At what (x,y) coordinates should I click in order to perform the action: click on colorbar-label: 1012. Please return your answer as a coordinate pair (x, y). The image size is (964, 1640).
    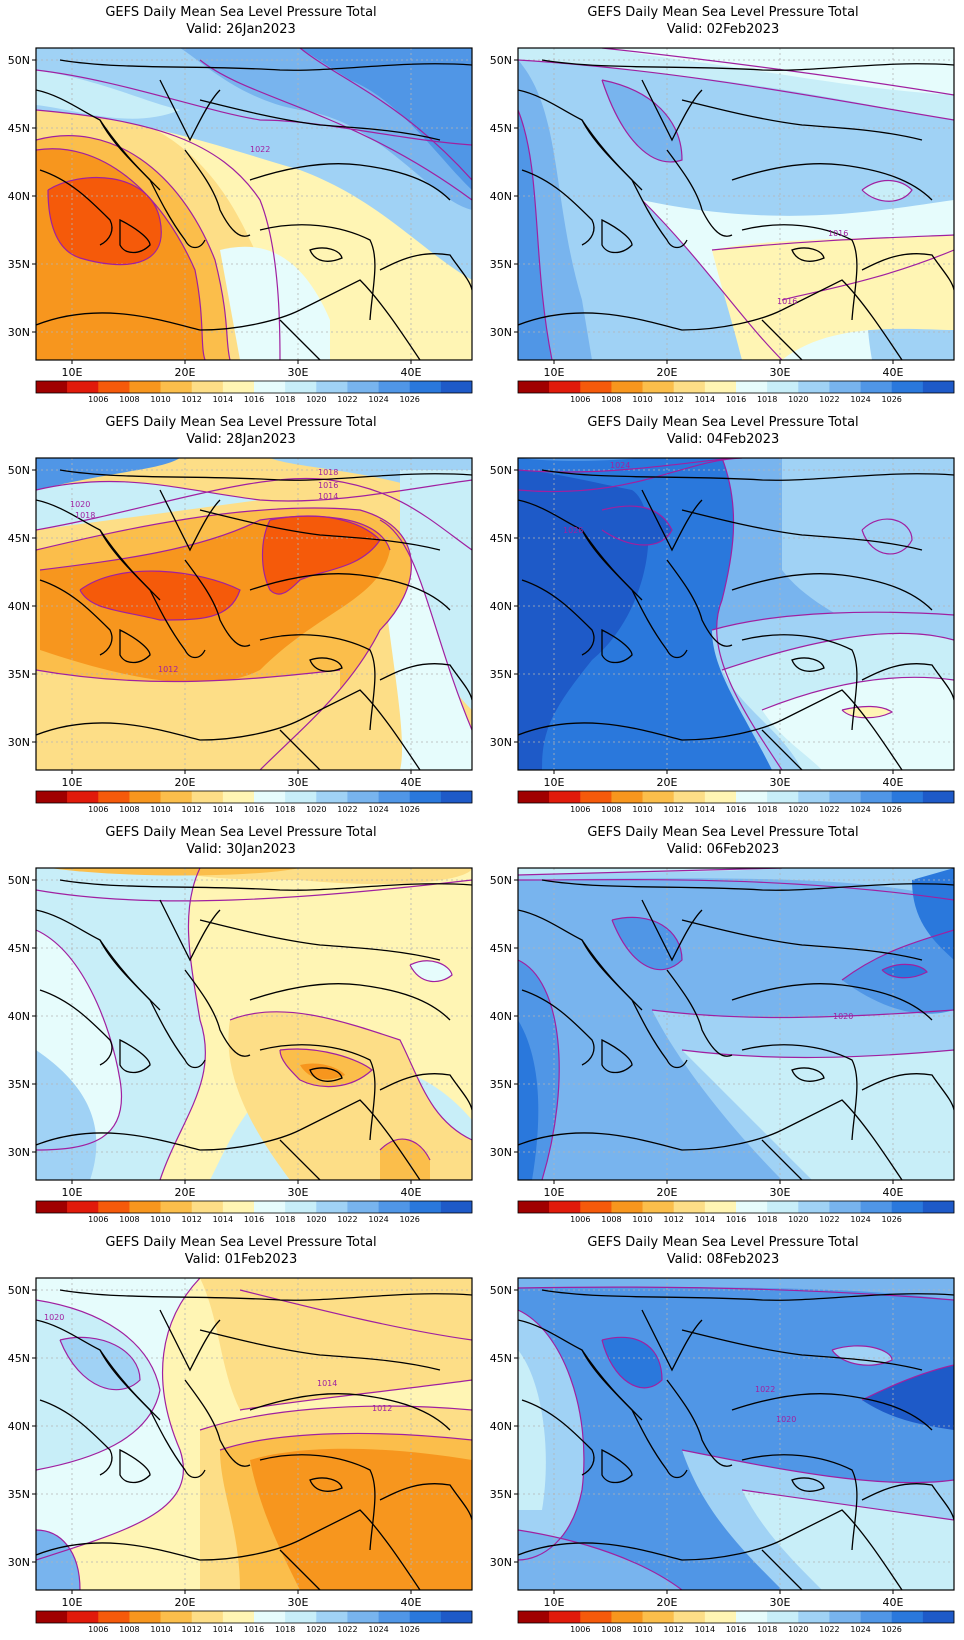
    Looking at the image, I should click on (192, 1629).